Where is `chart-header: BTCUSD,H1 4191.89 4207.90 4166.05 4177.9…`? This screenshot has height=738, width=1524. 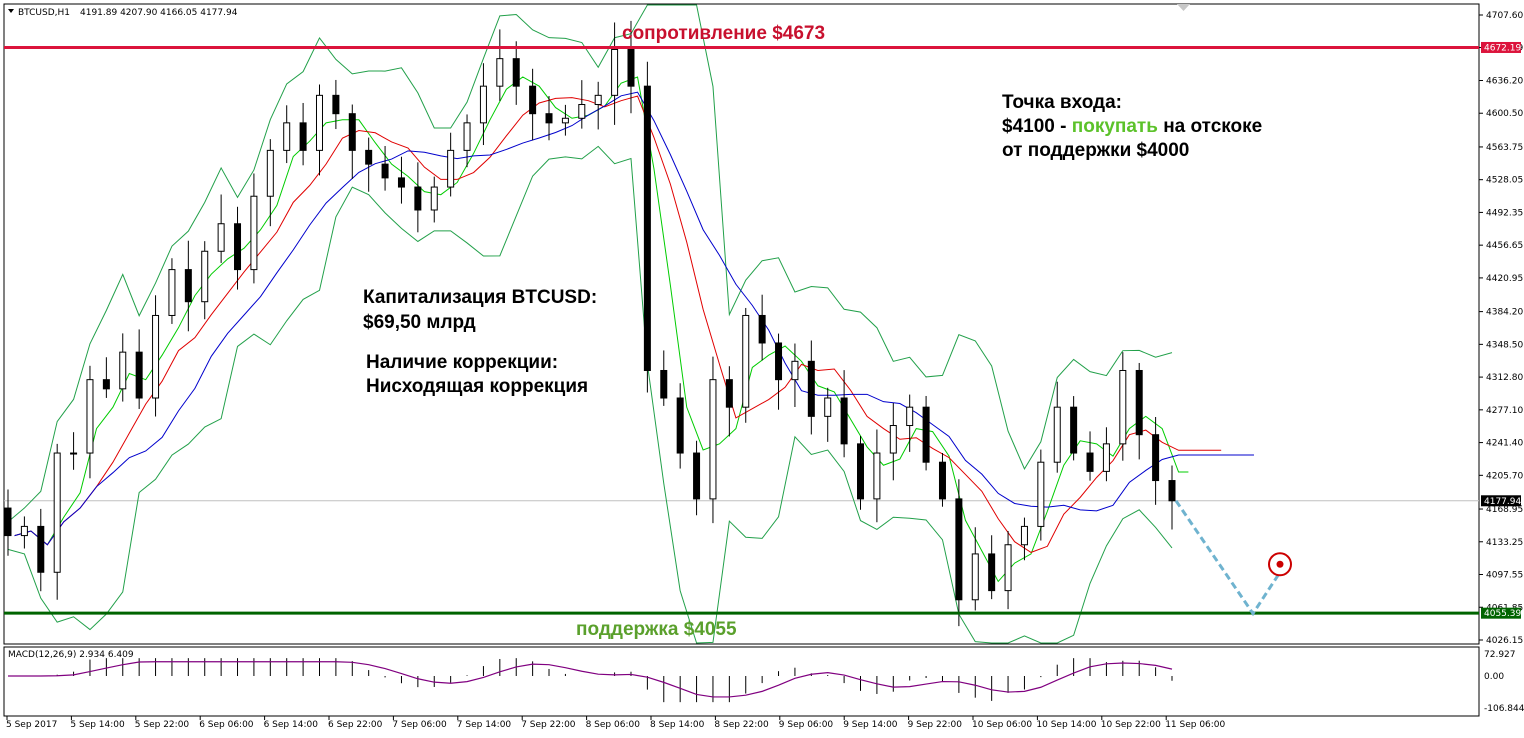
chart-header: BTCUSD,H1 4191.89 4207.90 4166.05 4177.9… is located at coordinates (123, 13).